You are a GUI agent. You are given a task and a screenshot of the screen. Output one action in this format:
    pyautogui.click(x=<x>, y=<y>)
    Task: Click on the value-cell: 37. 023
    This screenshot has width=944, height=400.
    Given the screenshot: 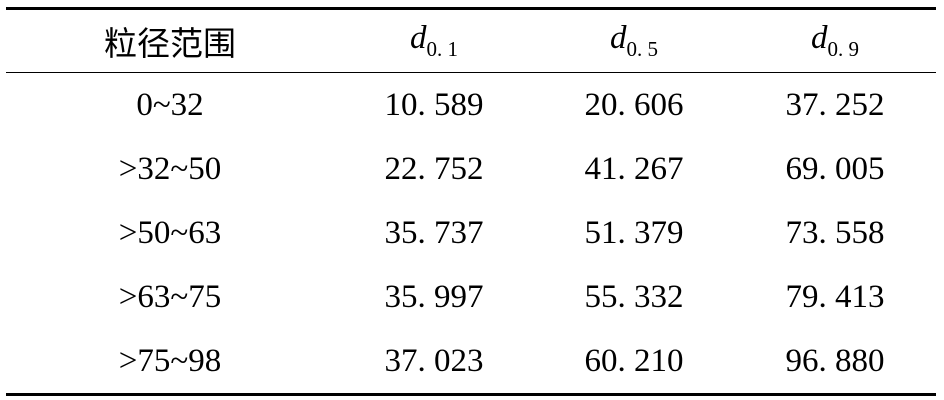 What is the action you would take?
    pyautogui.click(x=434, y=360)
    